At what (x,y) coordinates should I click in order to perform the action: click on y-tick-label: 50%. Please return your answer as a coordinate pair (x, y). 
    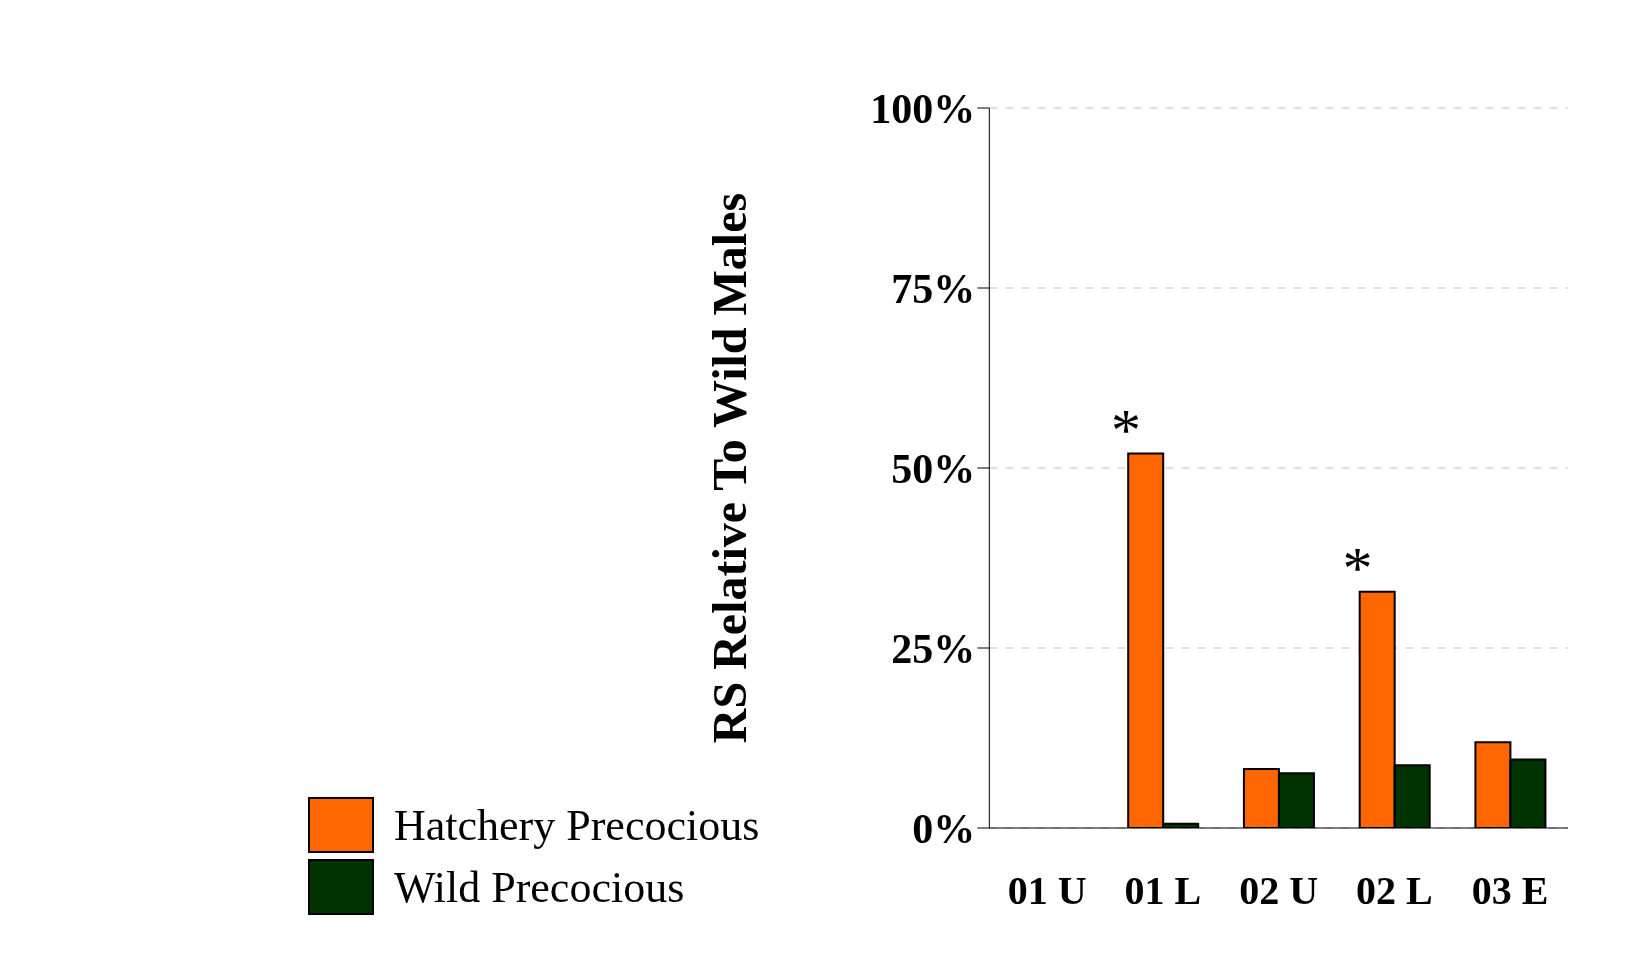
    Looking at the image, I should click on (933, 468).